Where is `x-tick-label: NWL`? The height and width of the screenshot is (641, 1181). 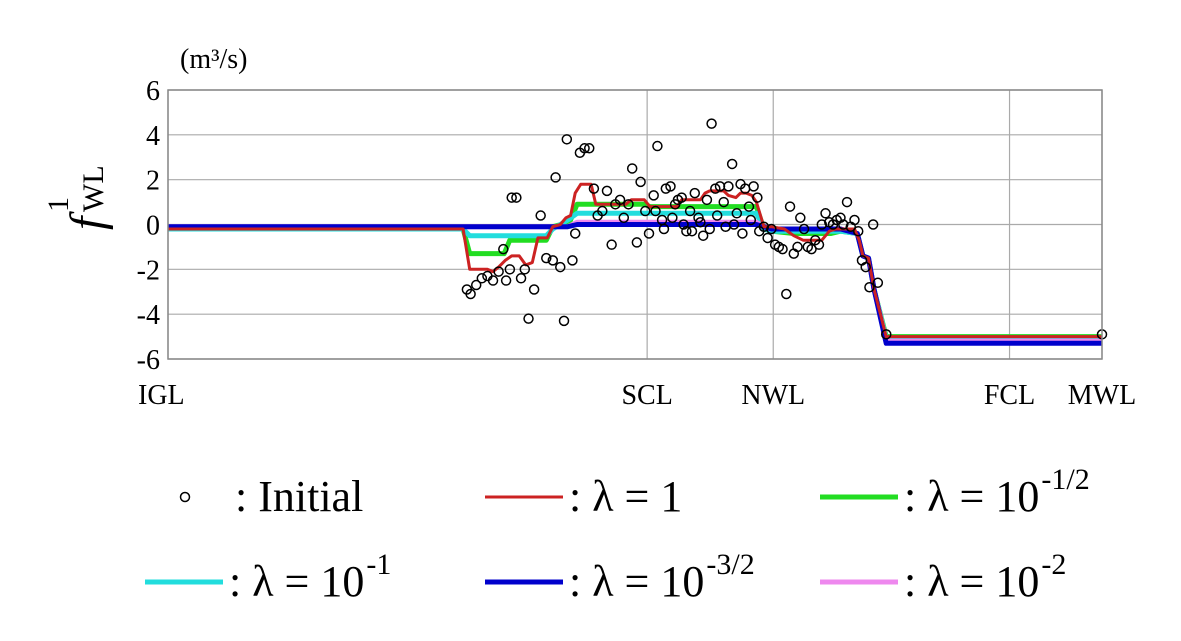 x-tick-label: NWL is located at coordinates (773, 395).